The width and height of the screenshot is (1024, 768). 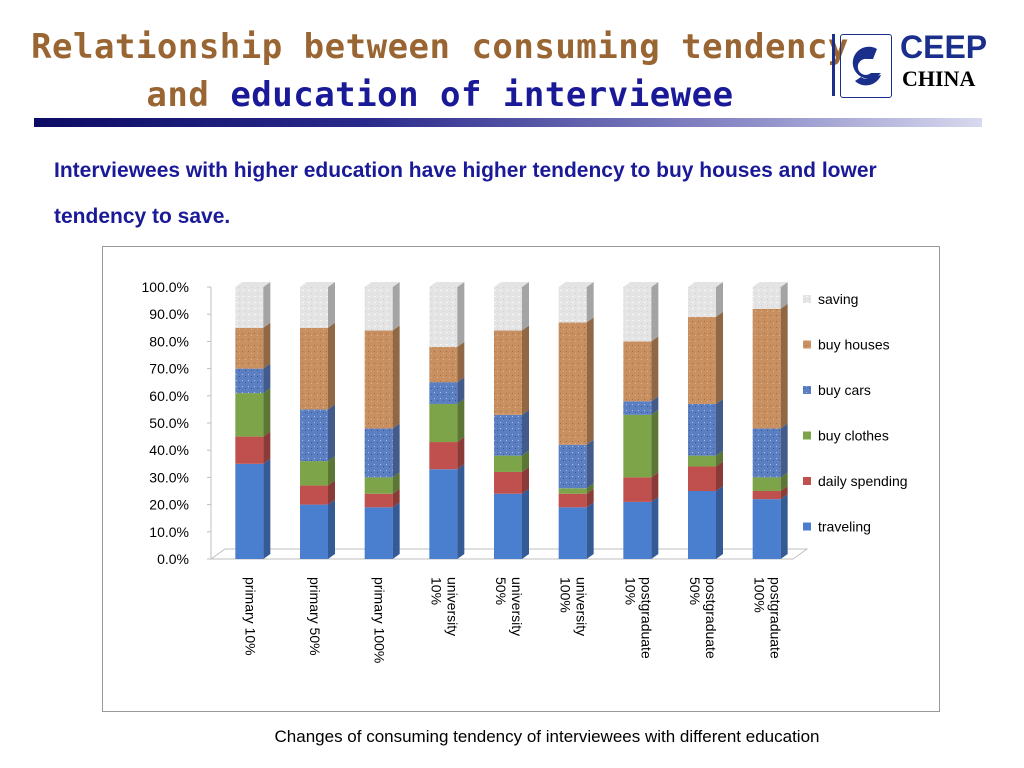 What do you see at coordinates (844, 527) in the screenshot?
I see `legend-label-traveling: traveling` at bounding box center [844, 527].